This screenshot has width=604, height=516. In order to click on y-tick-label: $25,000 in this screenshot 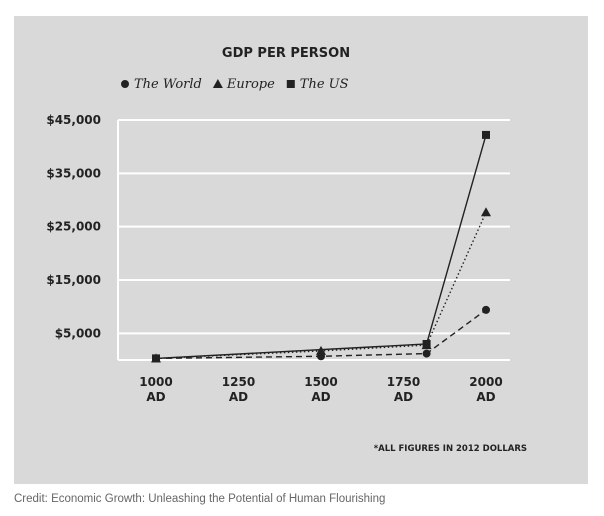, I will do `click(73, 227)`.